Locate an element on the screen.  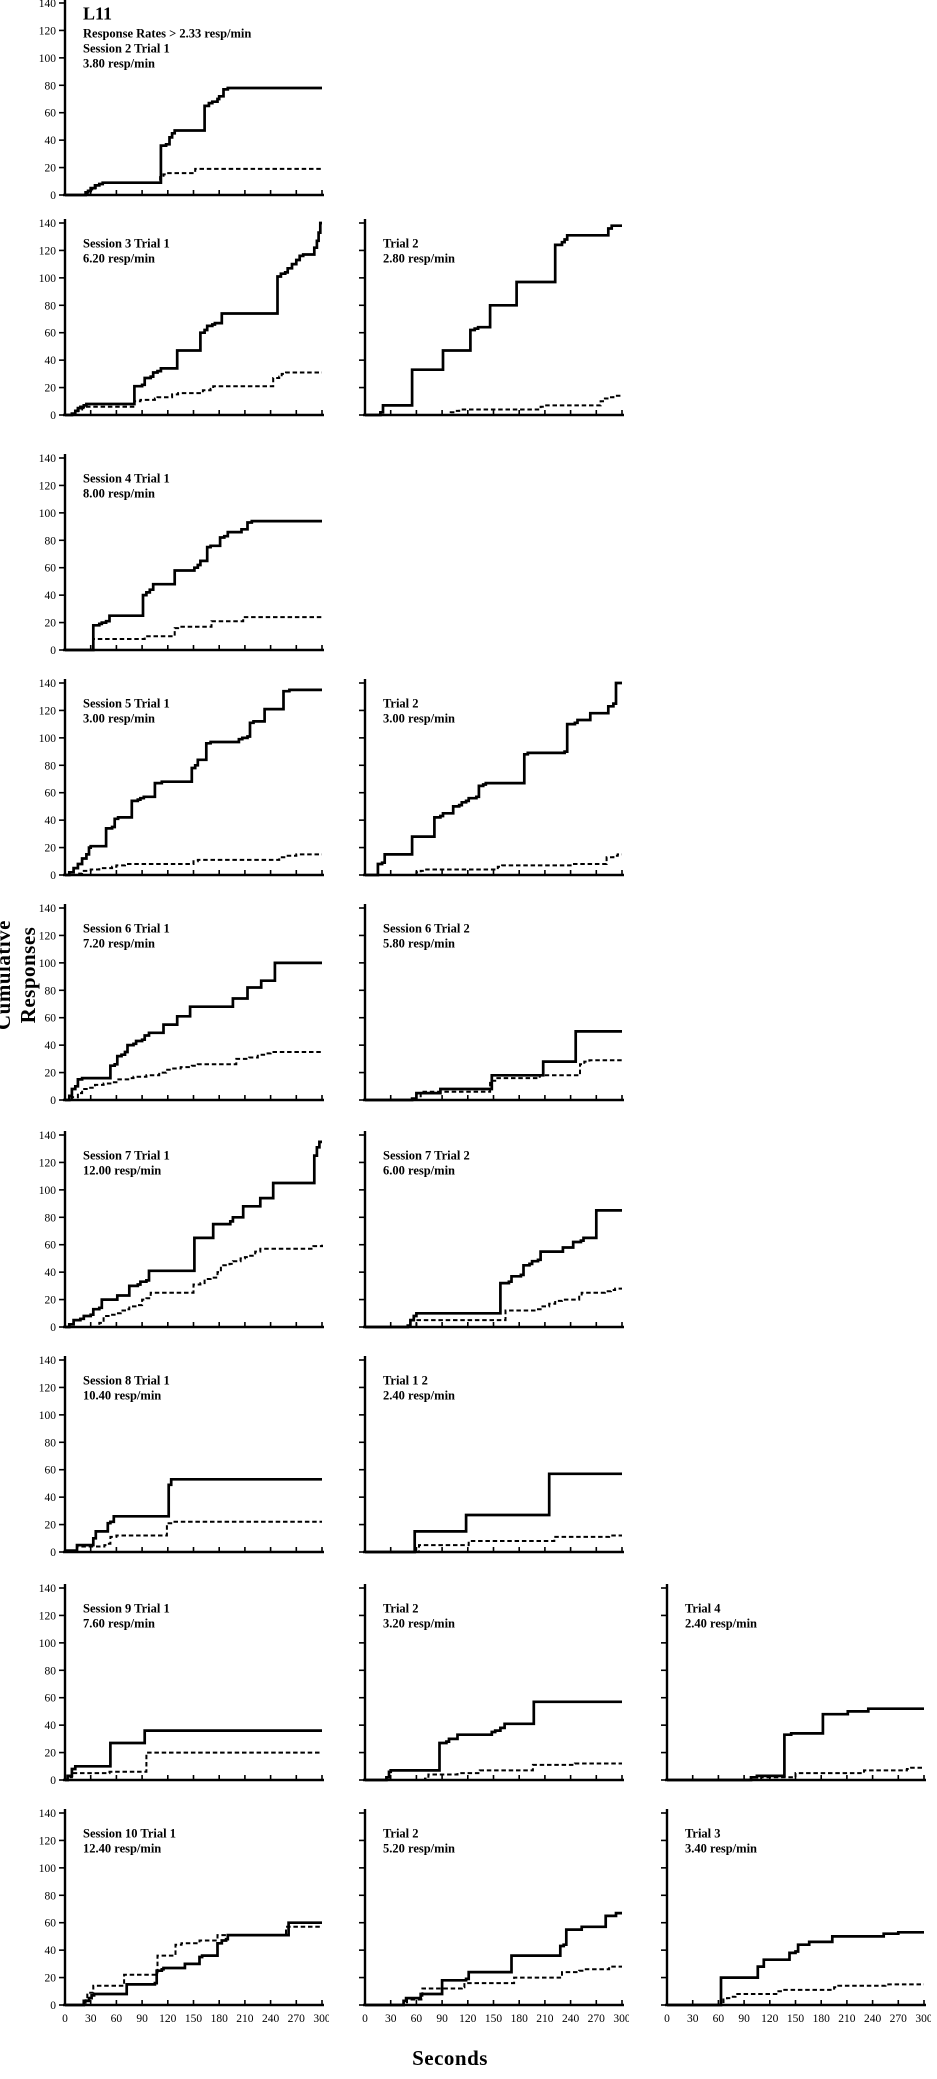
panel-r8c3: Trial 42.40 resp/min is located at coordinates (793, 1683).